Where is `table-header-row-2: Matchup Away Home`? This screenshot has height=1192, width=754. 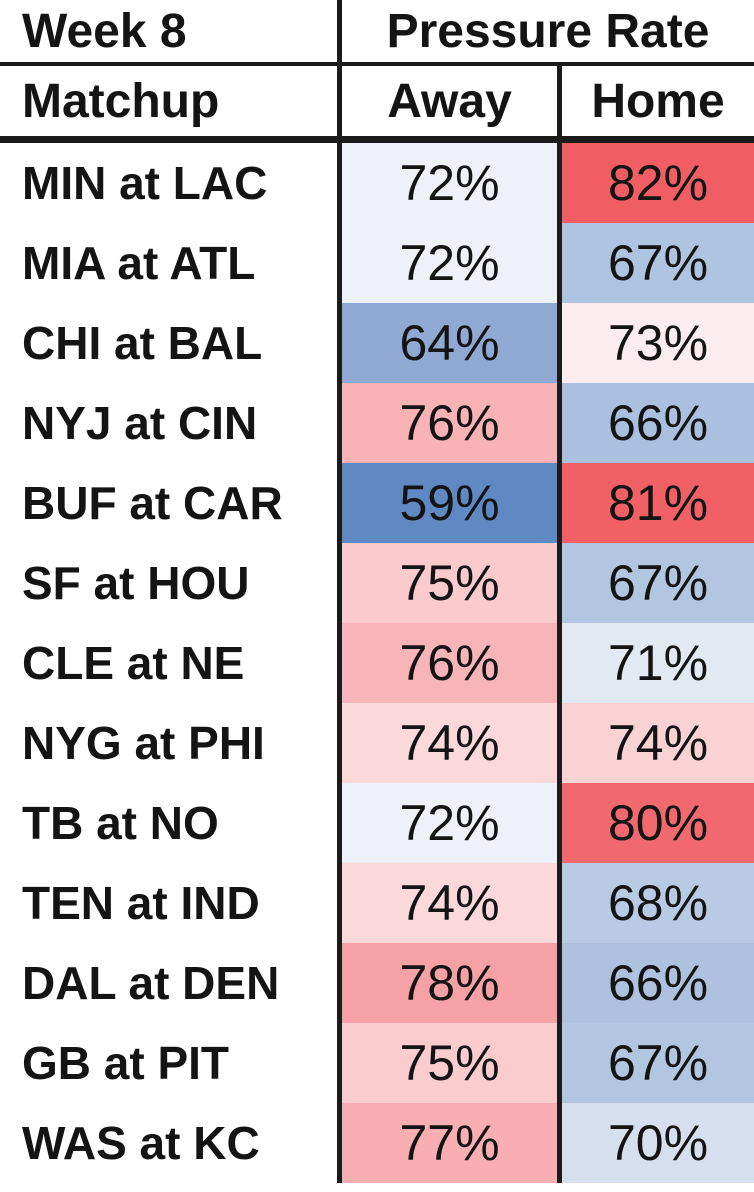 table-header-row-2: Matchup Away Home is located at coordinates (377, 104).